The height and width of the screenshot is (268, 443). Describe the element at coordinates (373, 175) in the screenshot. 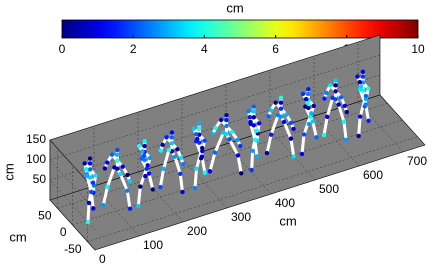

I see `x-tick-label: 600` at that location.